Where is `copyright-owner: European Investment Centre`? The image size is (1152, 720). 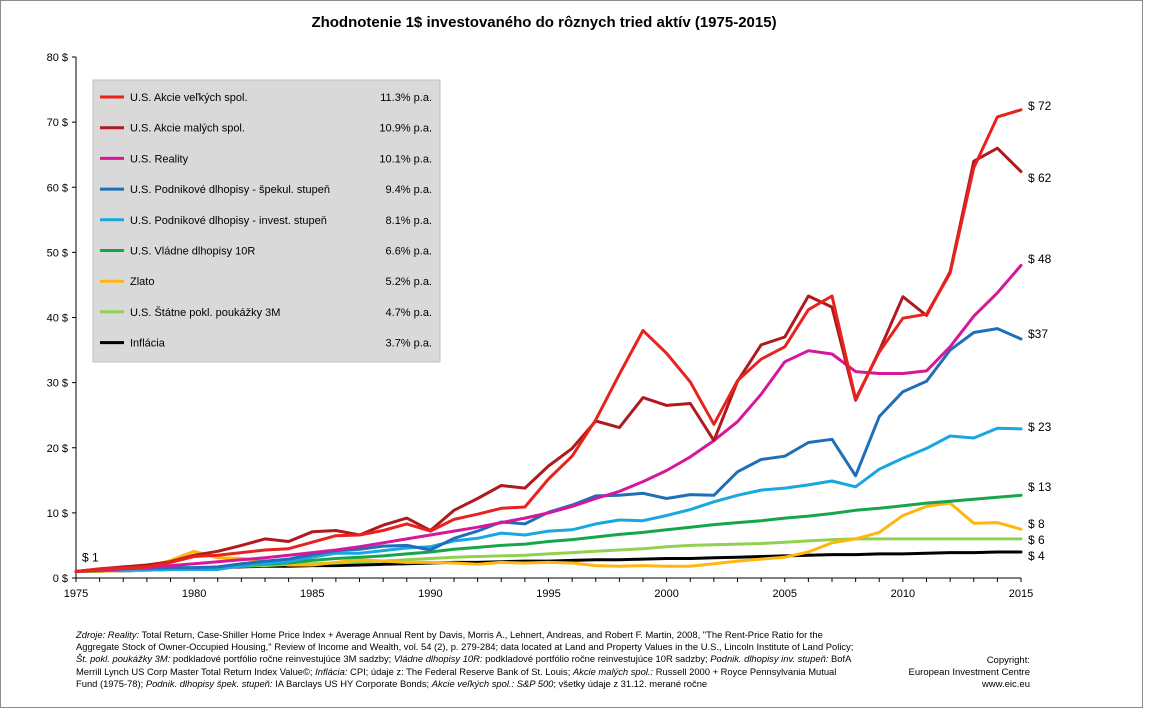 copyright-owner: European Investment Centre is located at coordinates (969, 672).